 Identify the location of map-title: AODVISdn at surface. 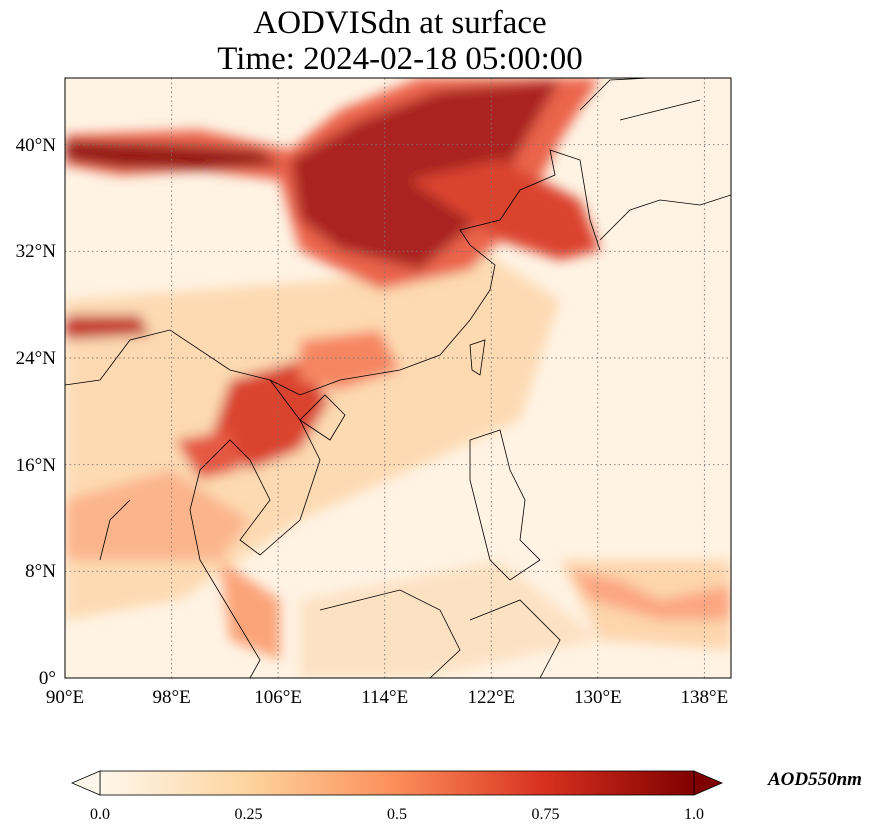
(400, 23).